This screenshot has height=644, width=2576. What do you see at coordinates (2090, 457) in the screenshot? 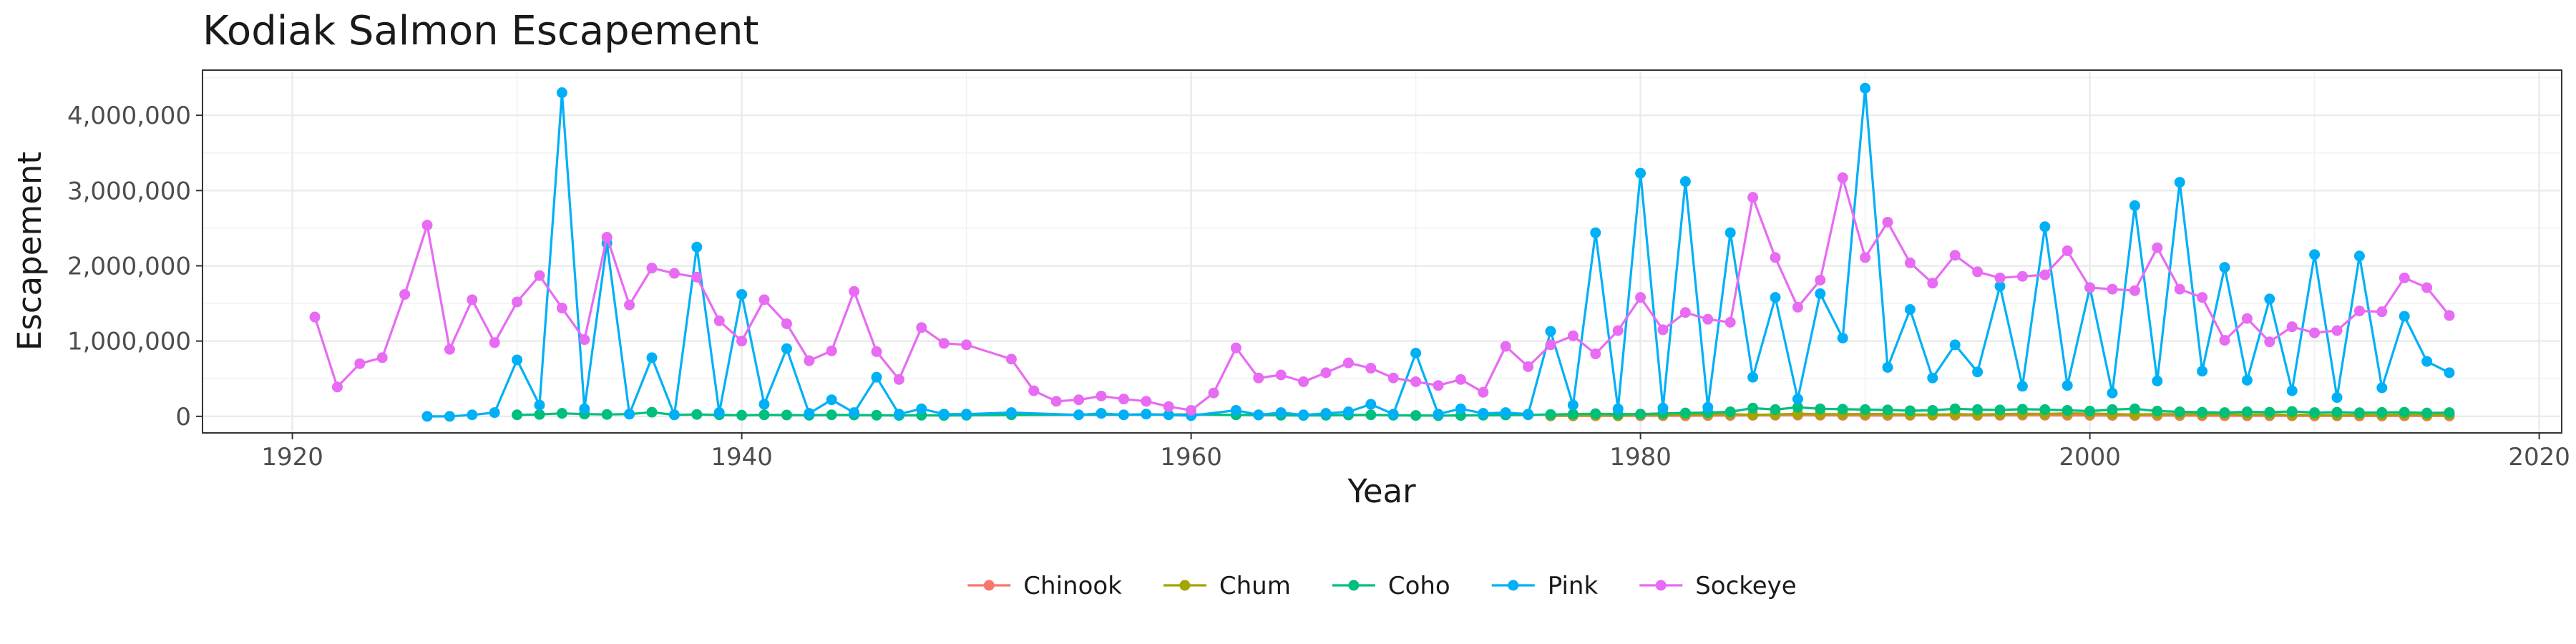
I see `x-tick-label: 2000` at bounding box center [2090, 457].